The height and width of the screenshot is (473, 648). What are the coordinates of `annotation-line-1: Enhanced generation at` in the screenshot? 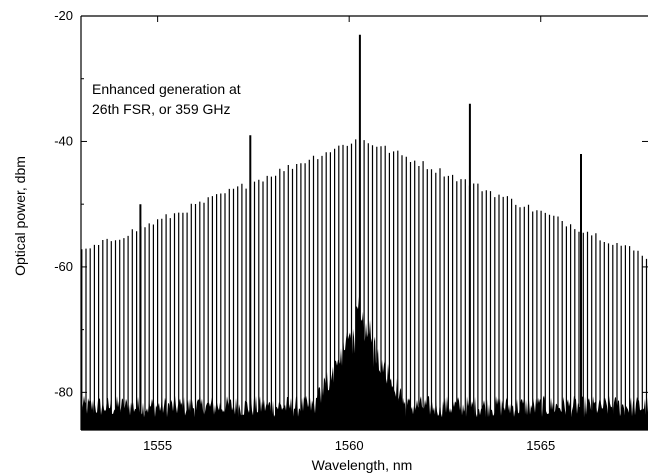 It's located at (166, 89).